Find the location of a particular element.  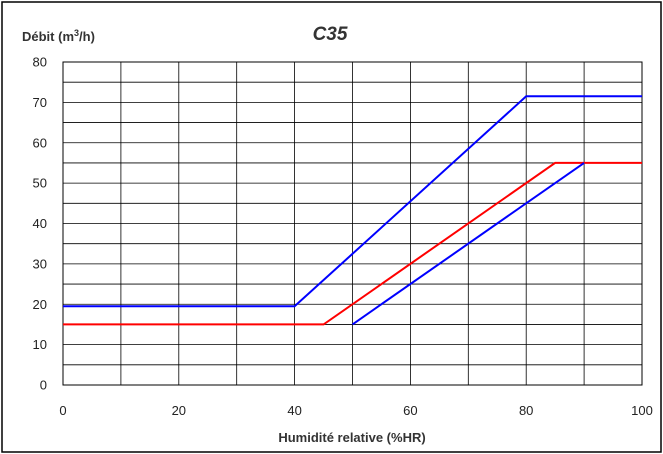

y-axis-label-end: /h) is located at coordinates (87, 36).